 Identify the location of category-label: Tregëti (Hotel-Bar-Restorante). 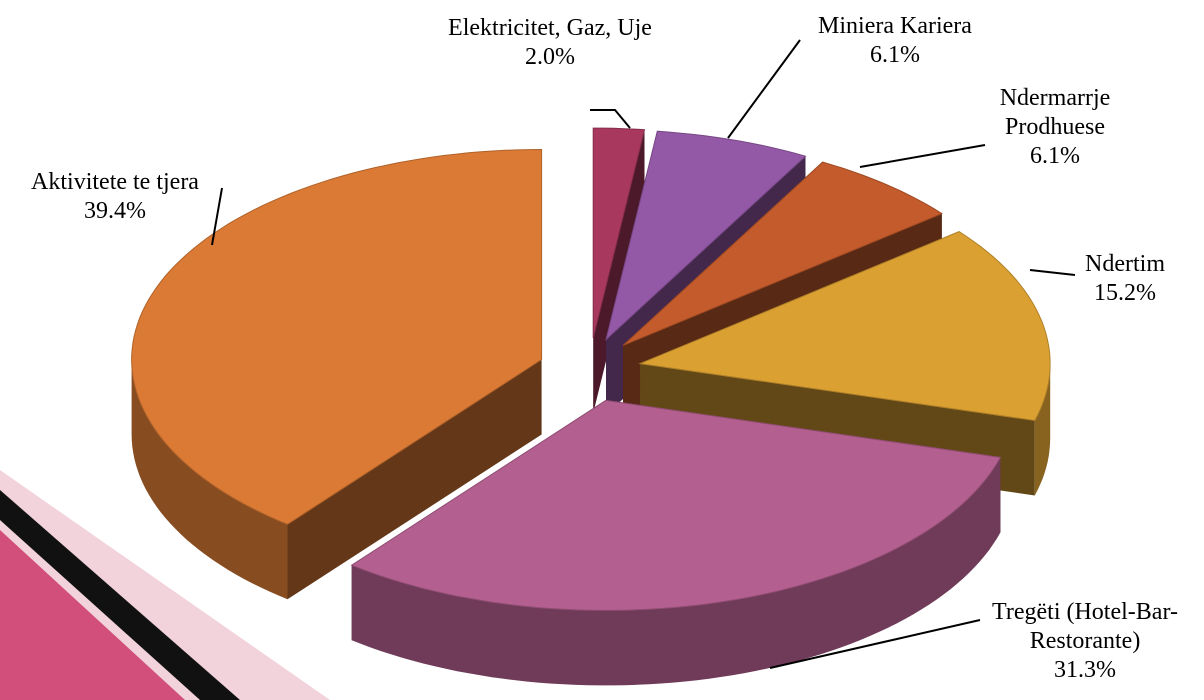
(1085, 626).